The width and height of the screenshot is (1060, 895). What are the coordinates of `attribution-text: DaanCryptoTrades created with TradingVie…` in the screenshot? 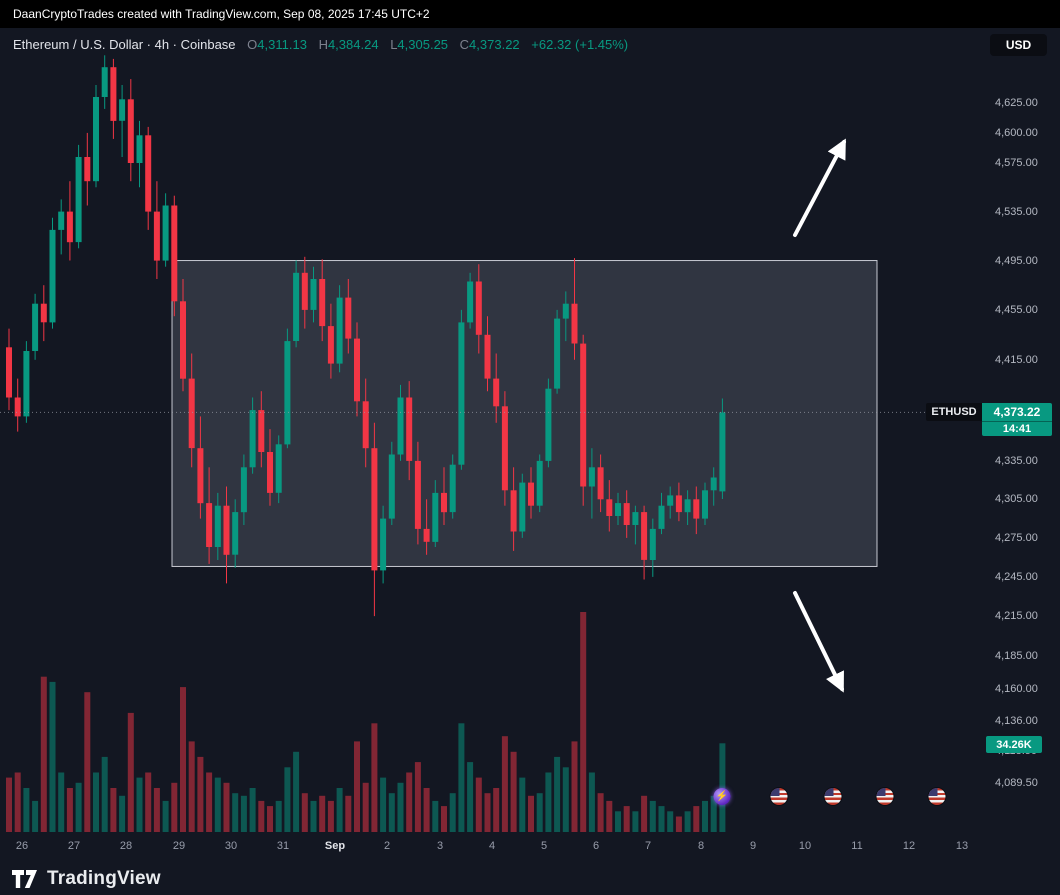 It's located at (221, 14).